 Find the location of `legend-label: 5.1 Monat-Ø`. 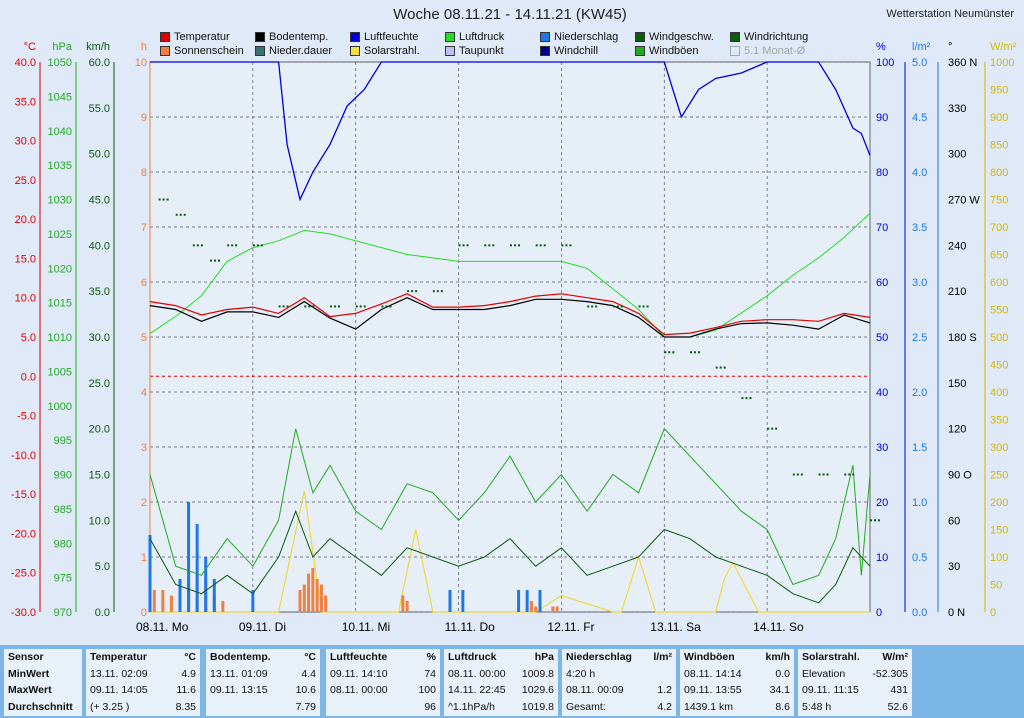

legend-label: 5.1 Monat-Ø is located at coordinates (775, 51).